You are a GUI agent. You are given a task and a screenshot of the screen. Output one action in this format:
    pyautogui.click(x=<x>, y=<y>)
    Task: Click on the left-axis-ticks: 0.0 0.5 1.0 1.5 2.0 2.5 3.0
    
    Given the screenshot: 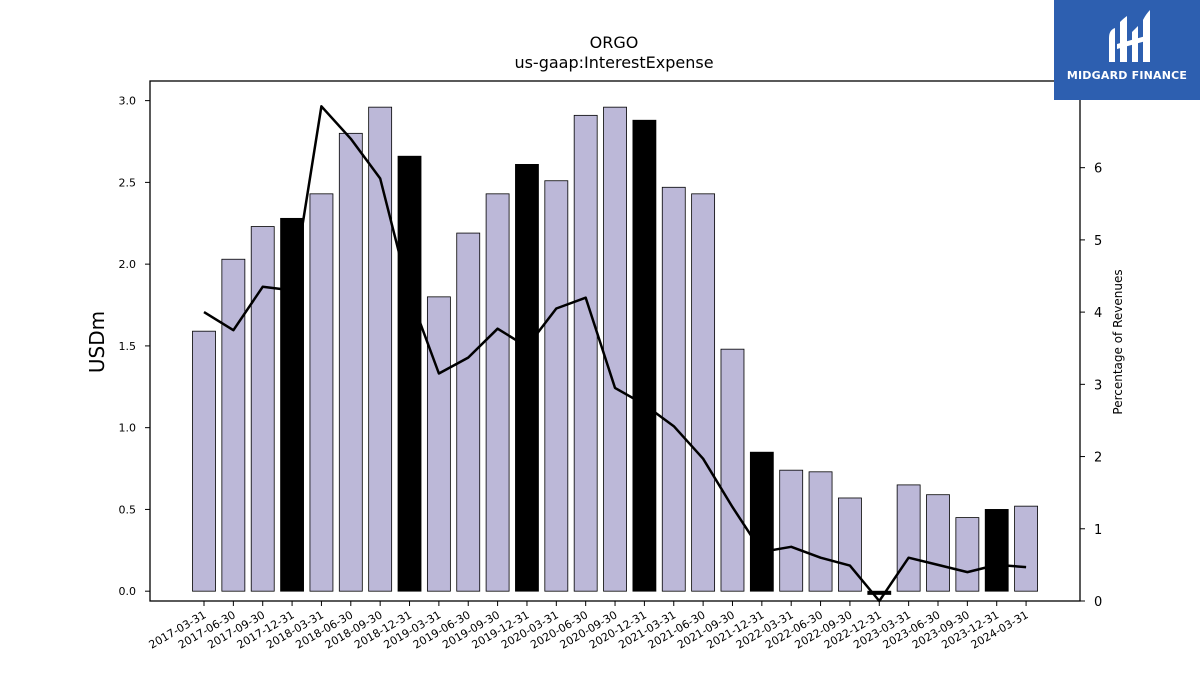 What is the action you would take?
    pyautogui.click(x=134, y=346)
    